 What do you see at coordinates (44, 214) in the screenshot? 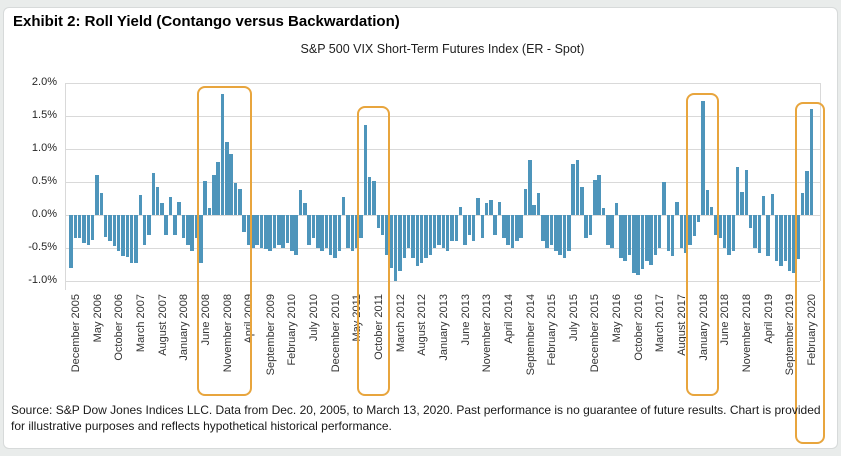
I see `y-axis-label: 0.0%` at bounding box center [44, 214].